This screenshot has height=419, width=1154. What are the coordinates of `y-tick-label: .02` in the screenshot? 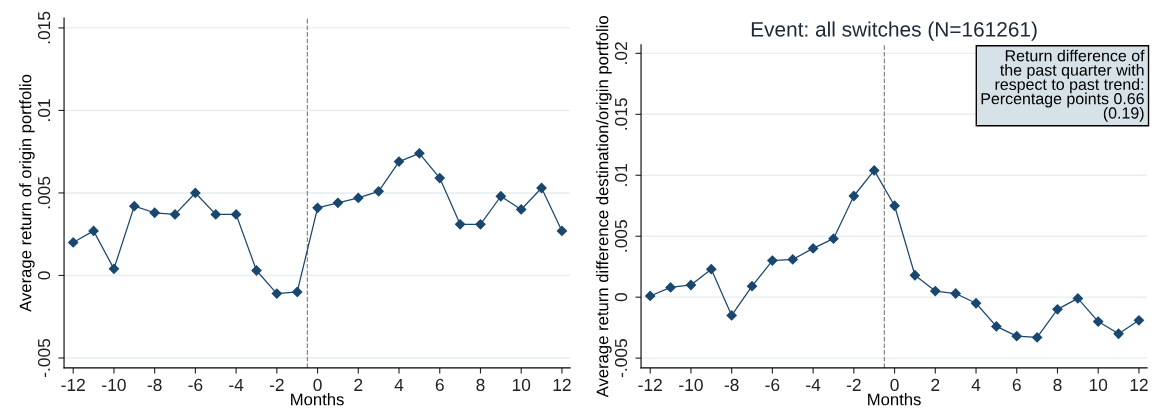 It's located at (621, 53).